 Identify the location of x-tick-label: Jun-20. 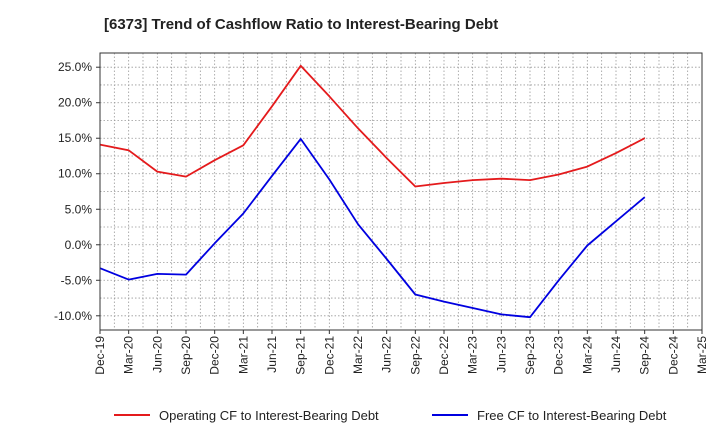
(157, 354).